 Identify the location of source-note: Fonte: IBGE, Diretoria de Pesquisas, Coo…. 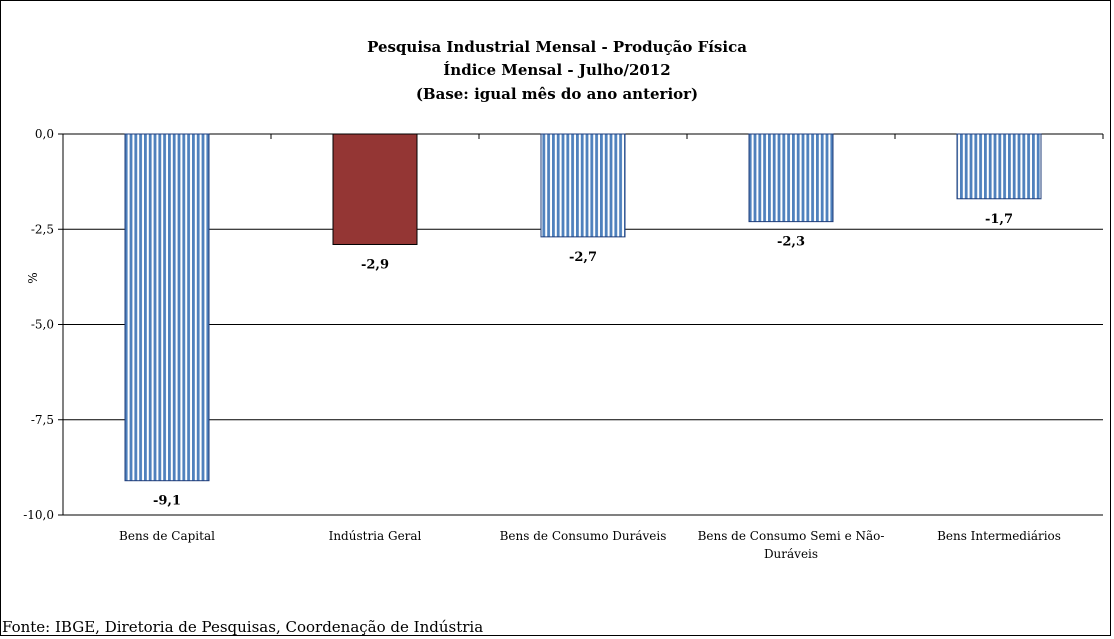
(243, 627).